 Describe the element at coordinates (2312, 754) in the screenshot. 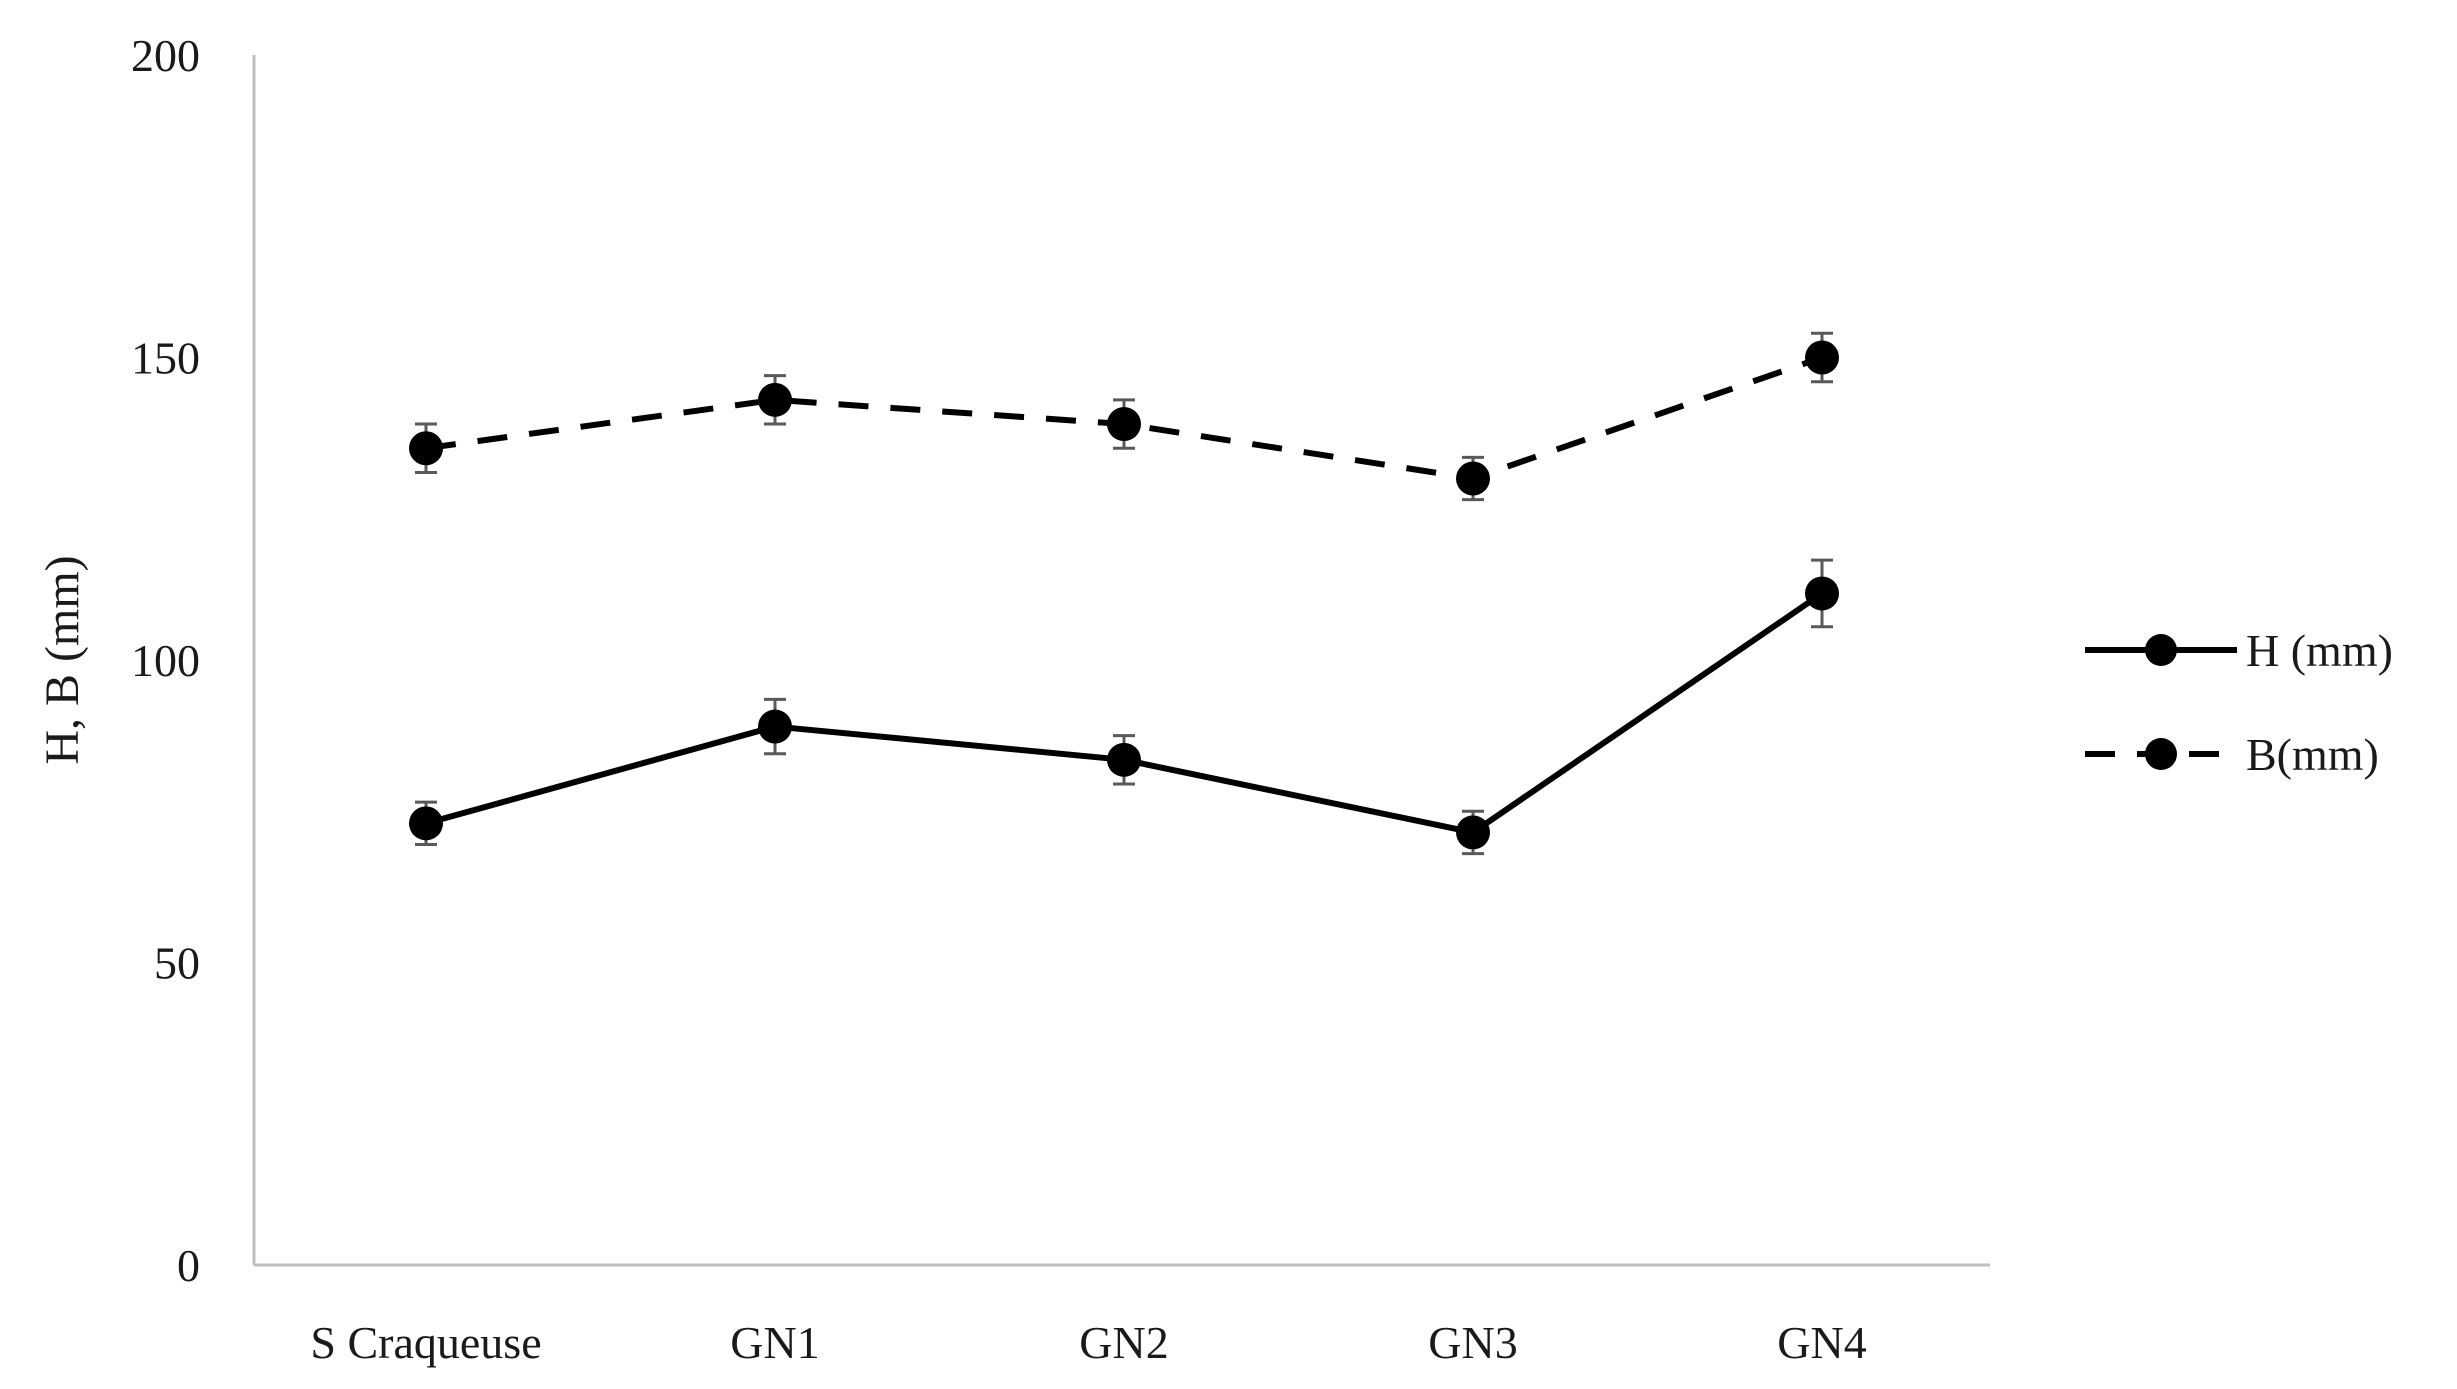

I see `legend-label: B(mm)` at that location.